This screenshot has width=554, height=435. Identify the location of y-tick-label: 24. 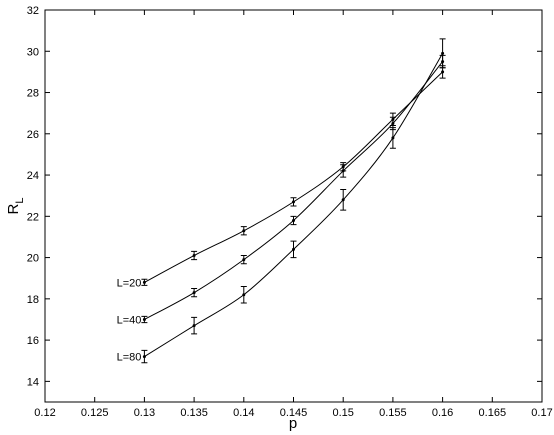
(33, 176).